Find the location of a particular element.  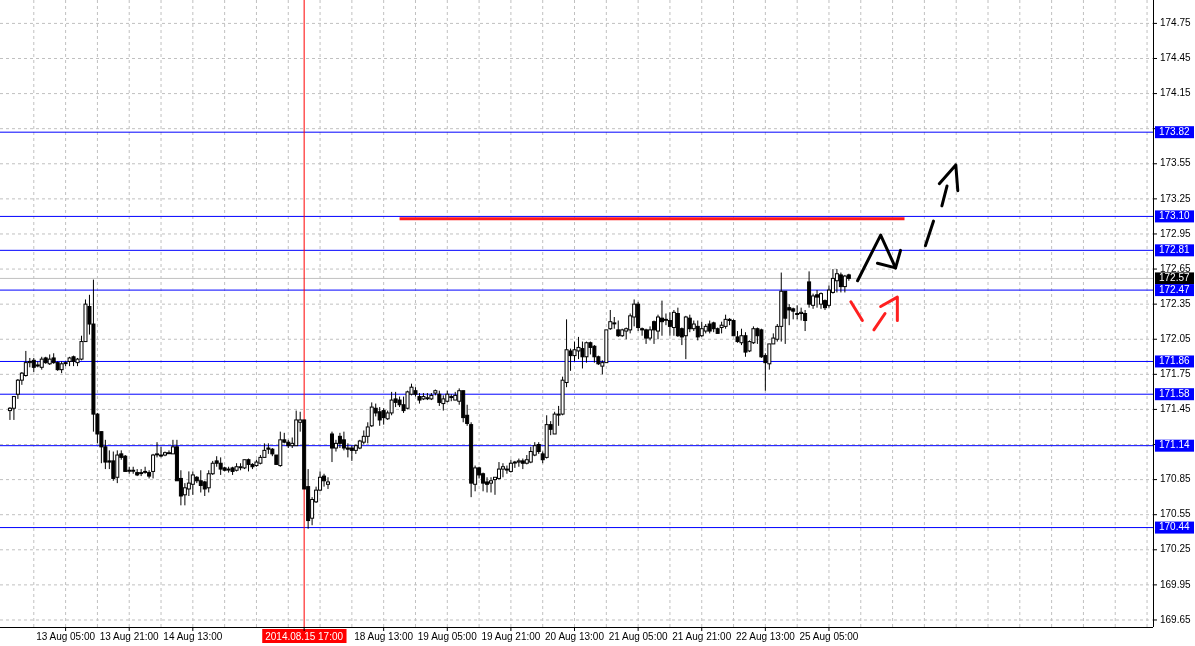

ref-line-label: 171.86 is located at coordinates (1175, 361).